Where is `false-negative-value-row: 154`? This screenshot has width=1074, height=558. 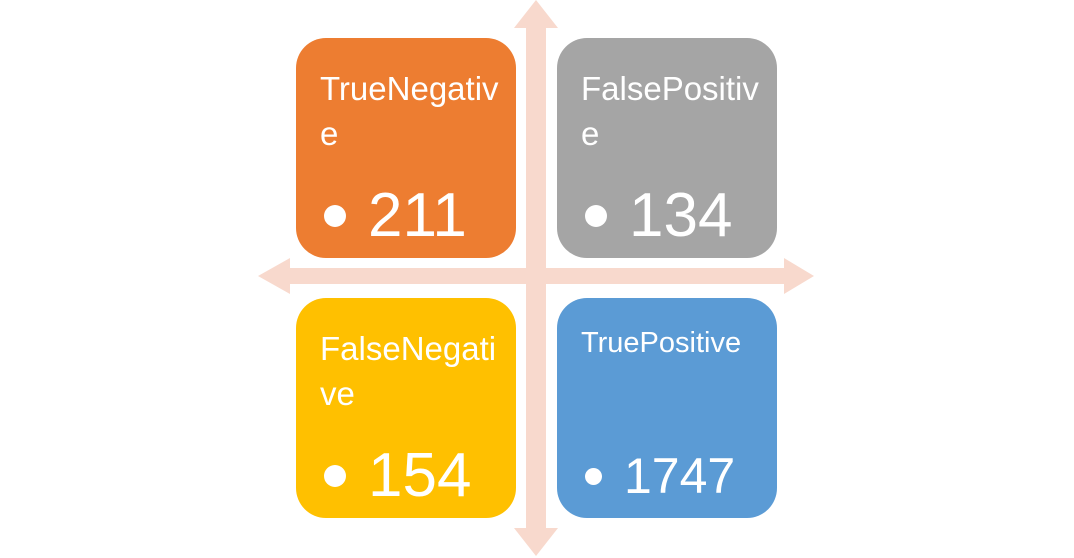
false-negative-value-row: 154 is located at coordinates (397, 476).